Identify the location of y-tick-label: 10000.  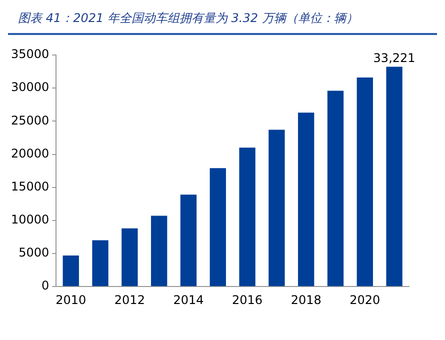
(30, 219).